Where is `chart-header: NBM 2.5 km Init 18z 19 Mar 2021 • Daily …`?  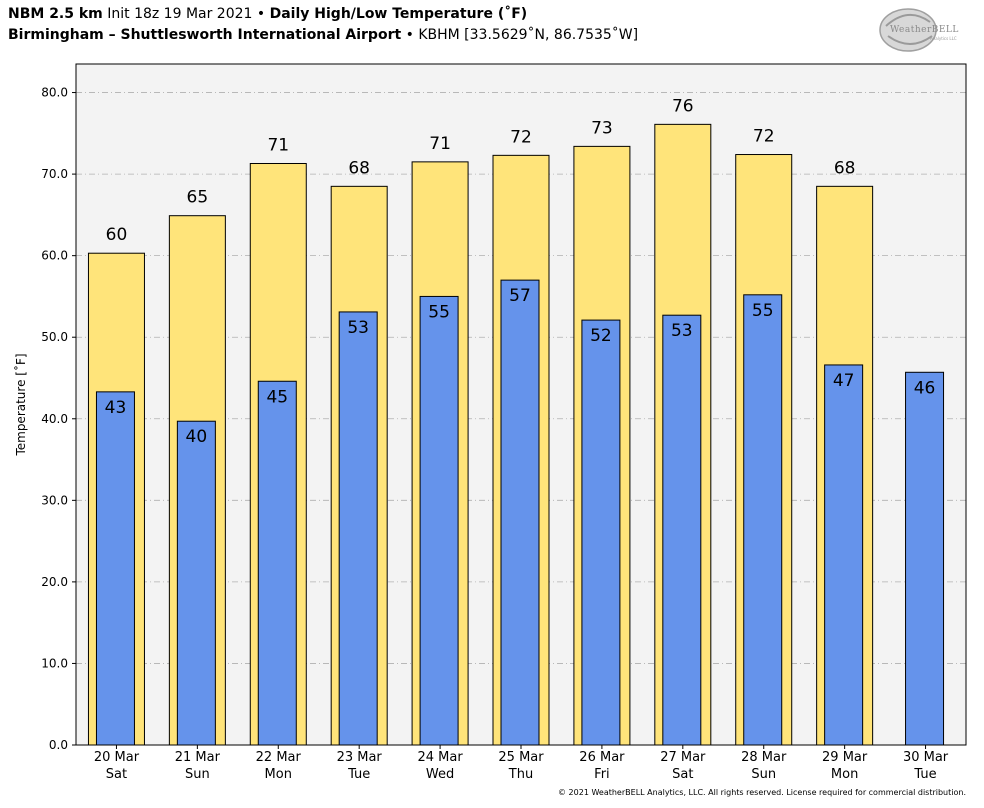
chart-header: NBM 2.5 km Init 18z 19 Mar 2021 • Daily … is located at coordinates (323, 25).